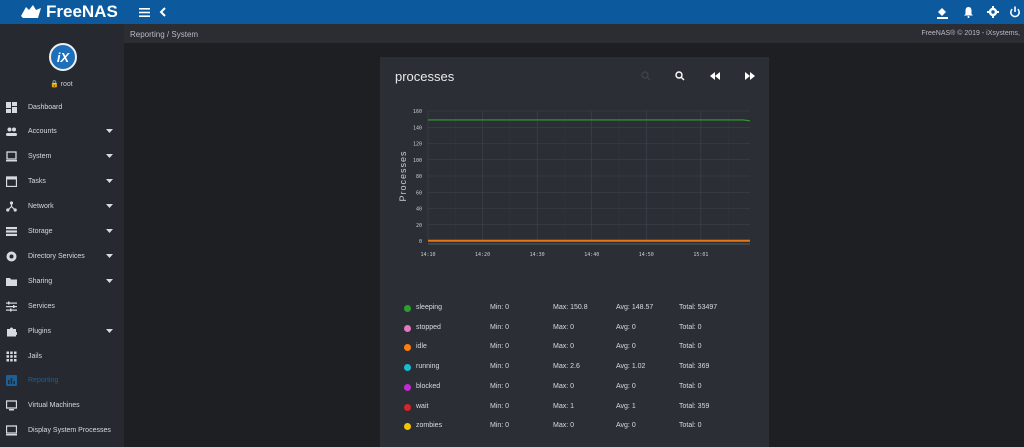 This screenshot has height=447, width=1024. I want to click on zoom-out-icon, so click(646, 76).